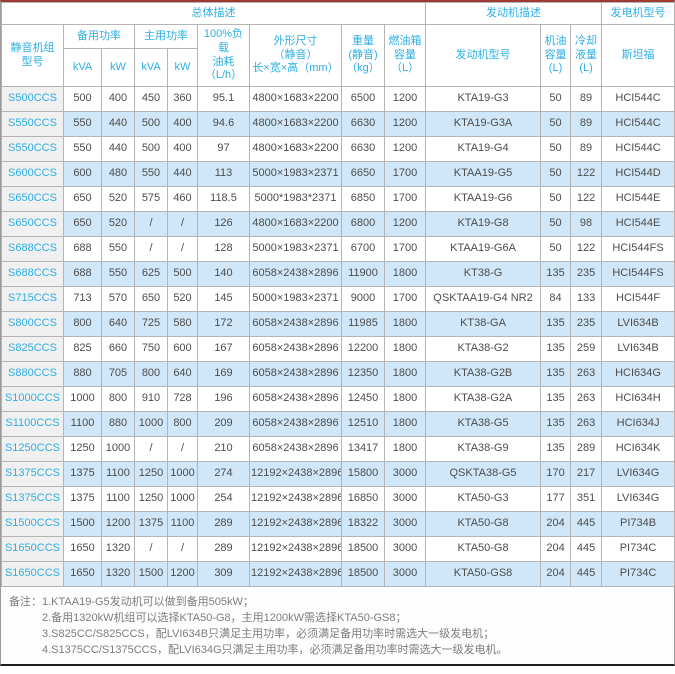  I want to click on cell-fuel-tank: 3000, so click(405, 574).